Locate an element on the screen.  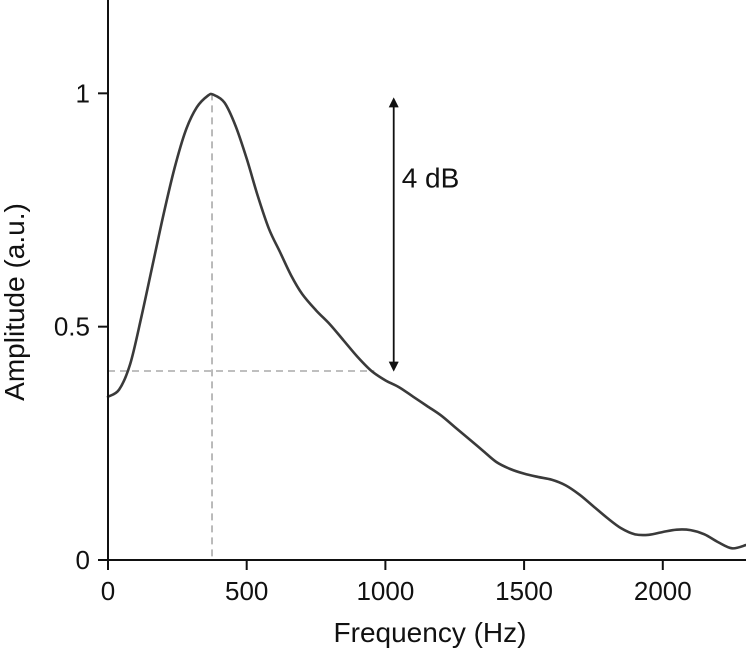
y-tick-label-1: 1 is located at coordinates (83, 93).